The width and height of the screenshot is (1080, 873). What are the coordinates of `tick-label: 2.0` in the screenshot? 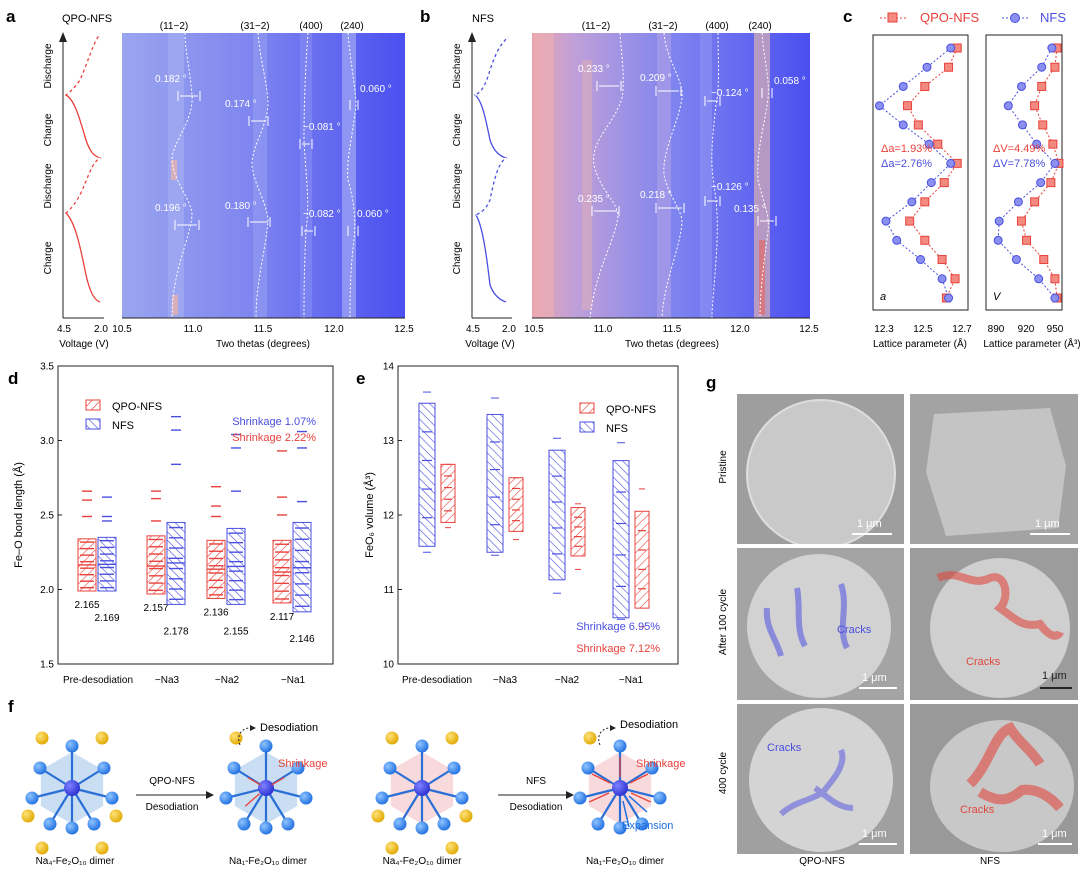 It's located at (509, 329).